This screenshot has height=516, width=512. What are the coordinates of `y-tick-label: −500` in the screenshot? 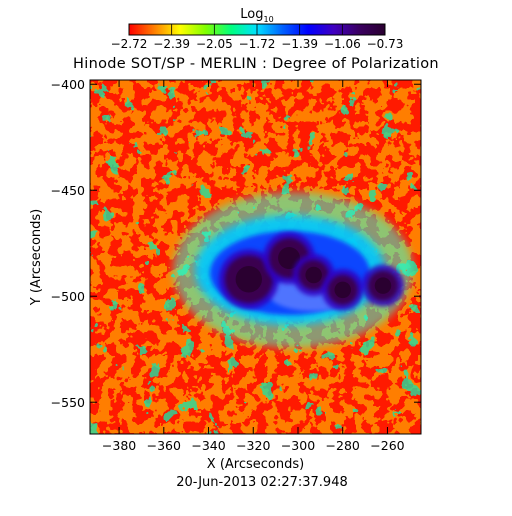 It's located at (68, 296).